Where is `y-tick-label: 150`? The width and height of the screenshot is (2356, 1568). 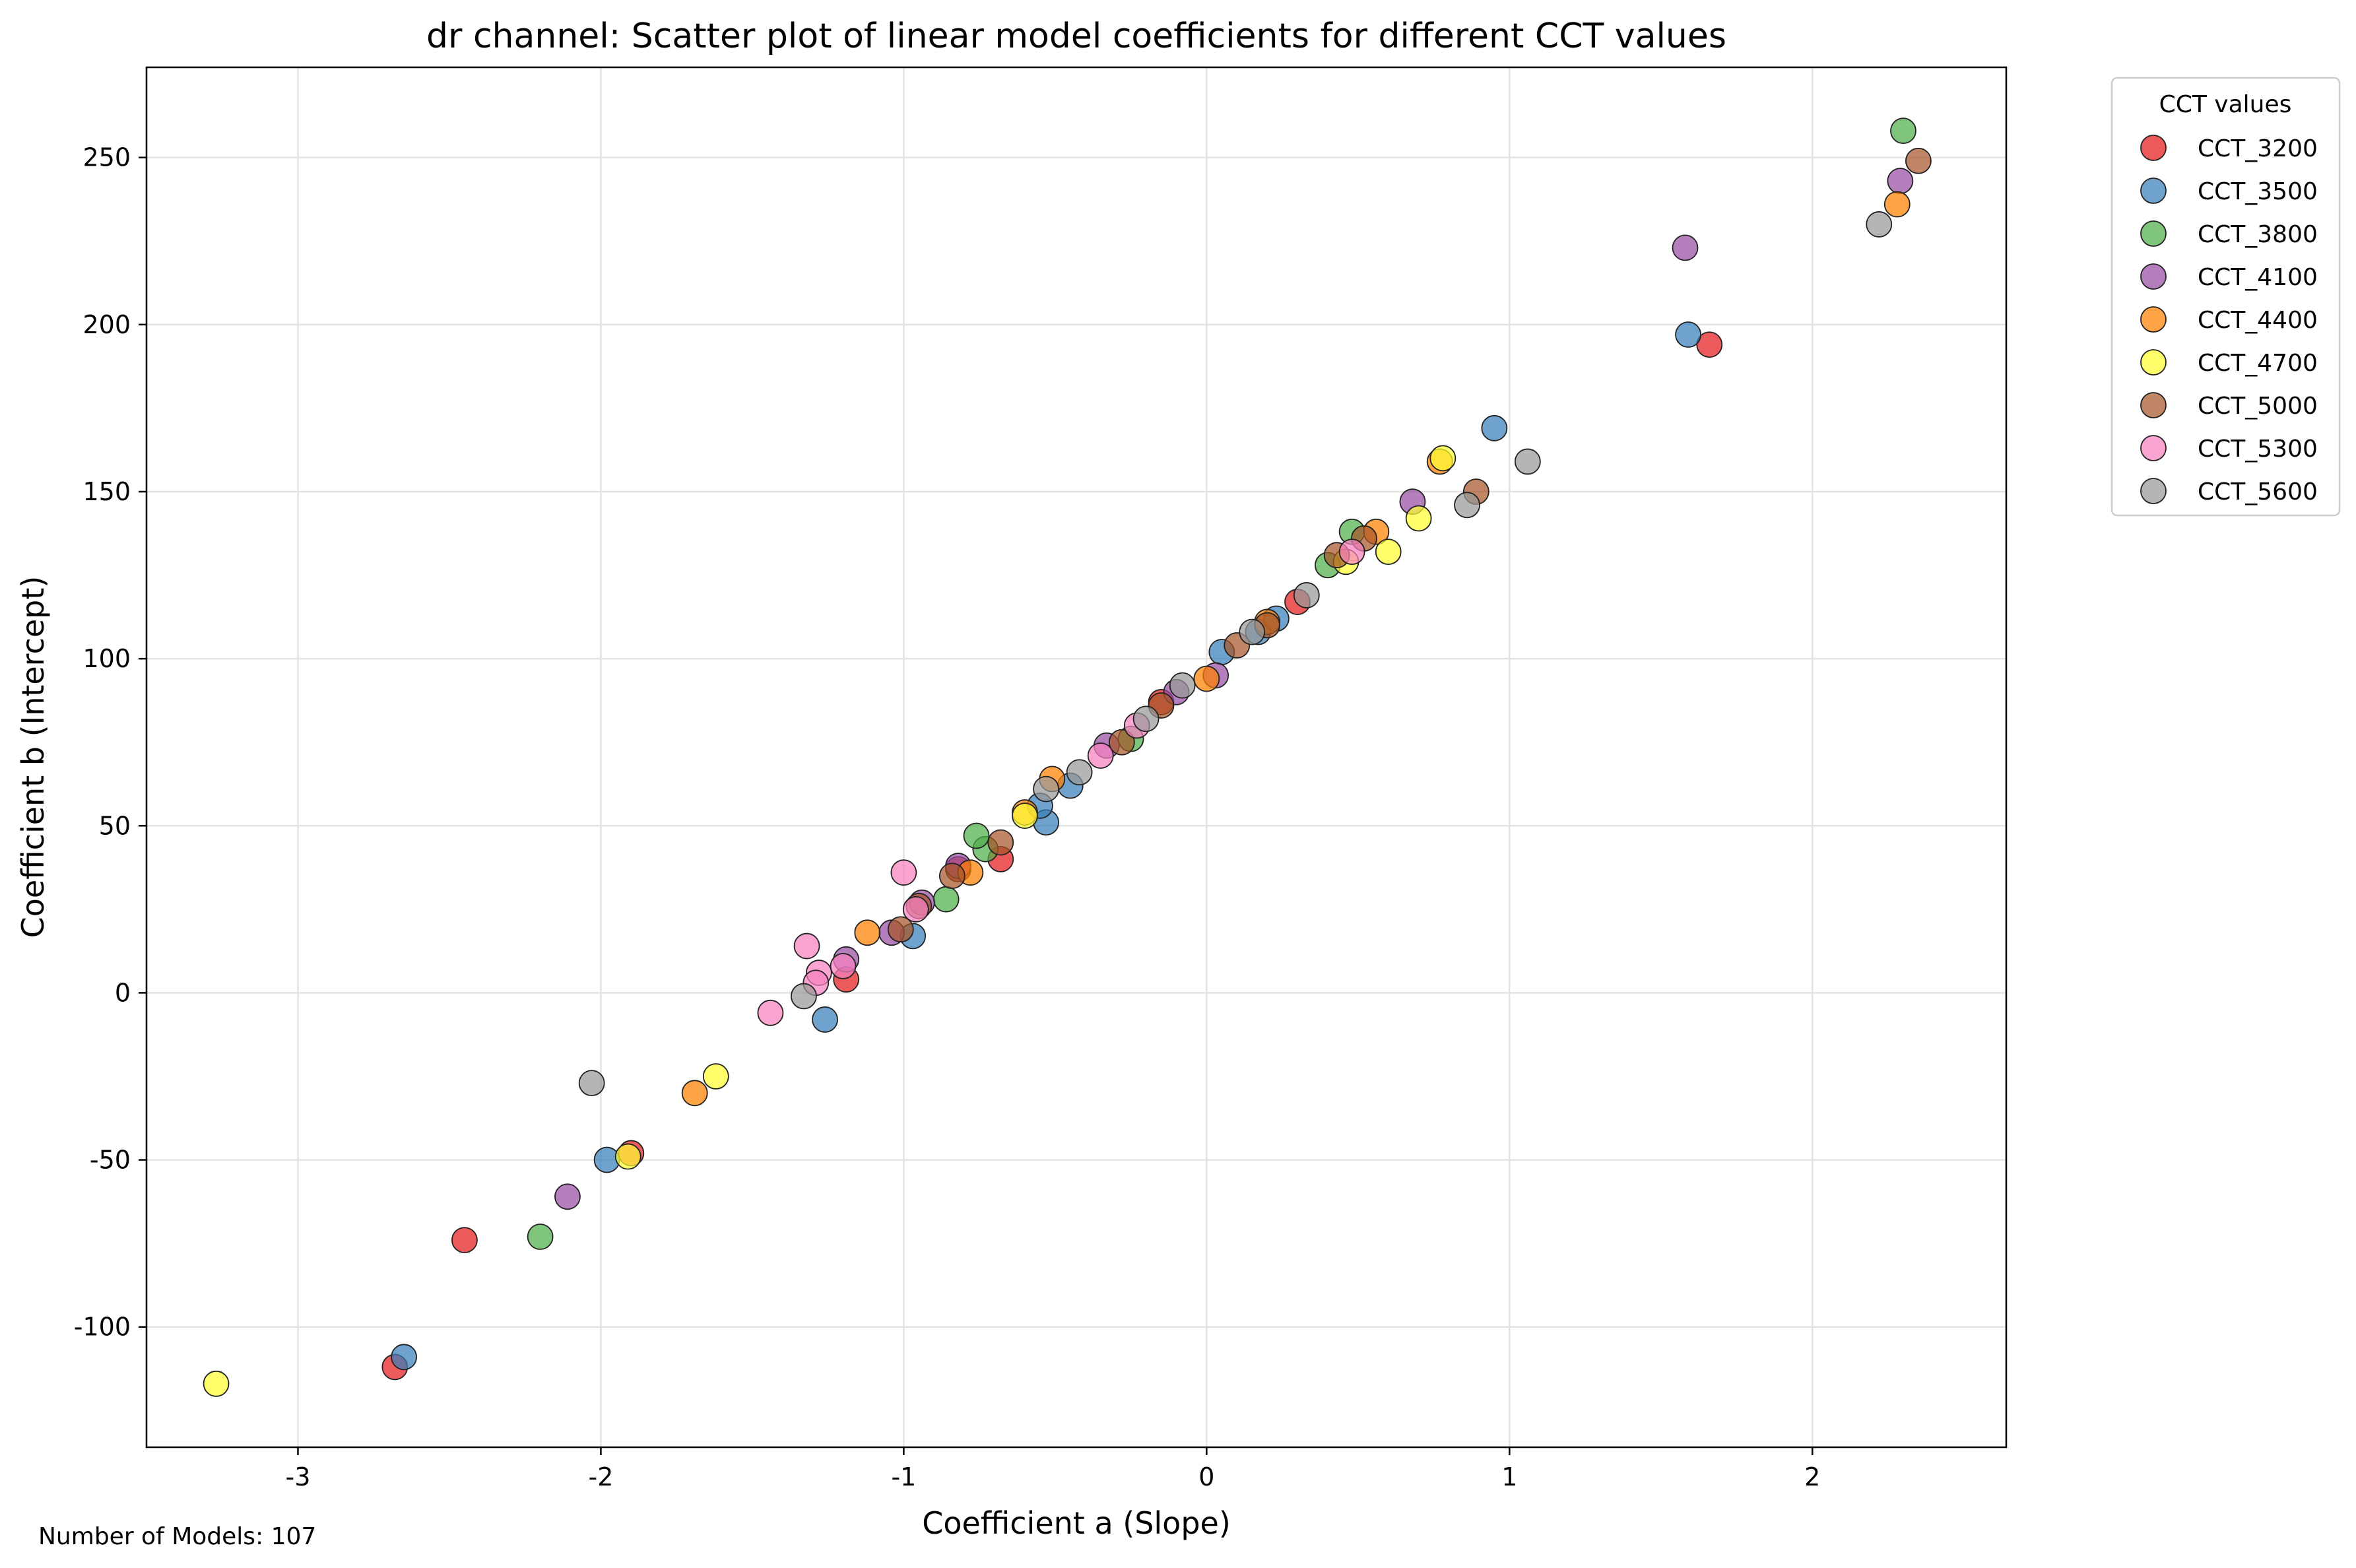 y-tick-label: 150 is located at coordinates (106, 491).